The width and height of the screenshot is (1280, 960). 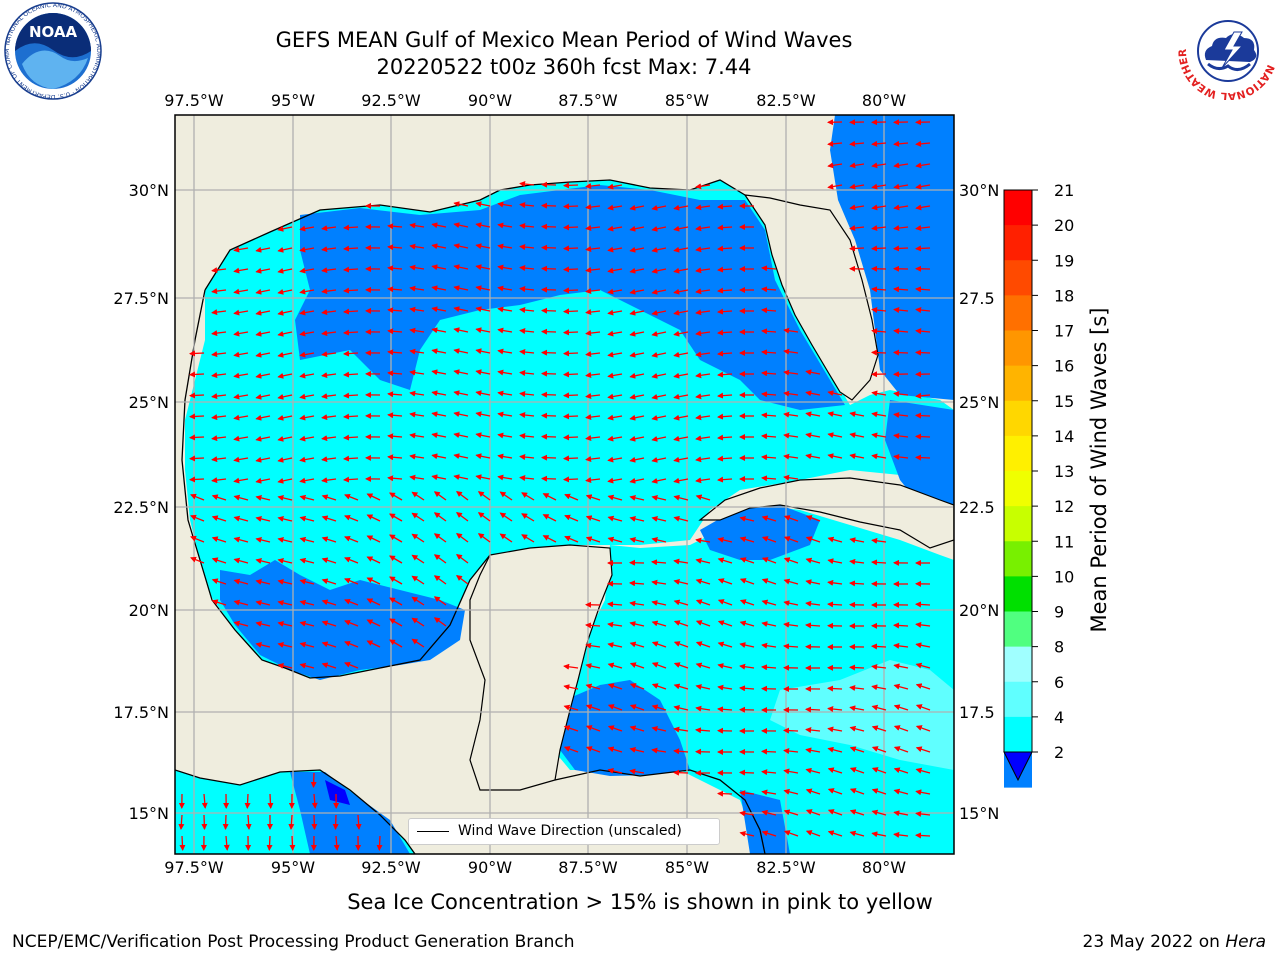 What do you see at coordinates (979, 813) in the screenshot?
I see `lat-label: 15°N` at bounding box center [979, 813].